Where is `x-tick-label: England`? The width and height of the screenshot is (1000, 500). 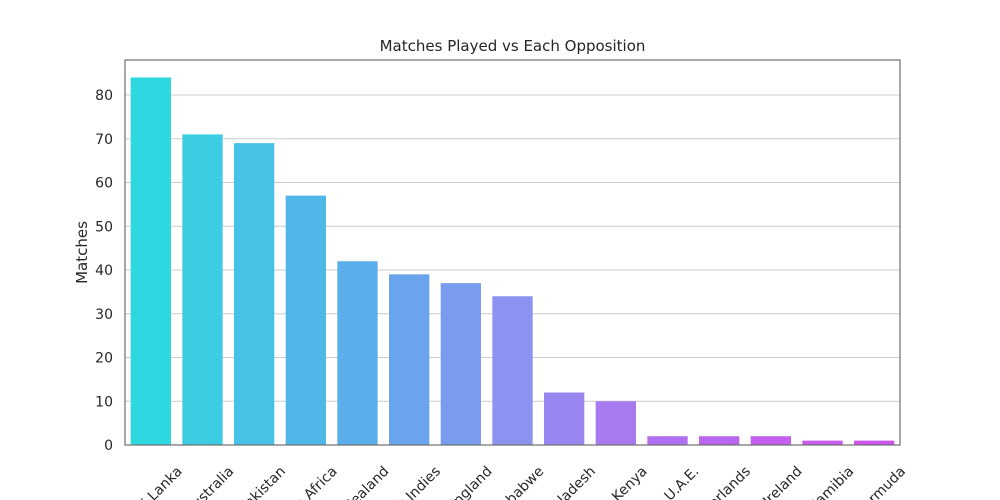 x-tick-label: England is located at coordinates (470, 482).